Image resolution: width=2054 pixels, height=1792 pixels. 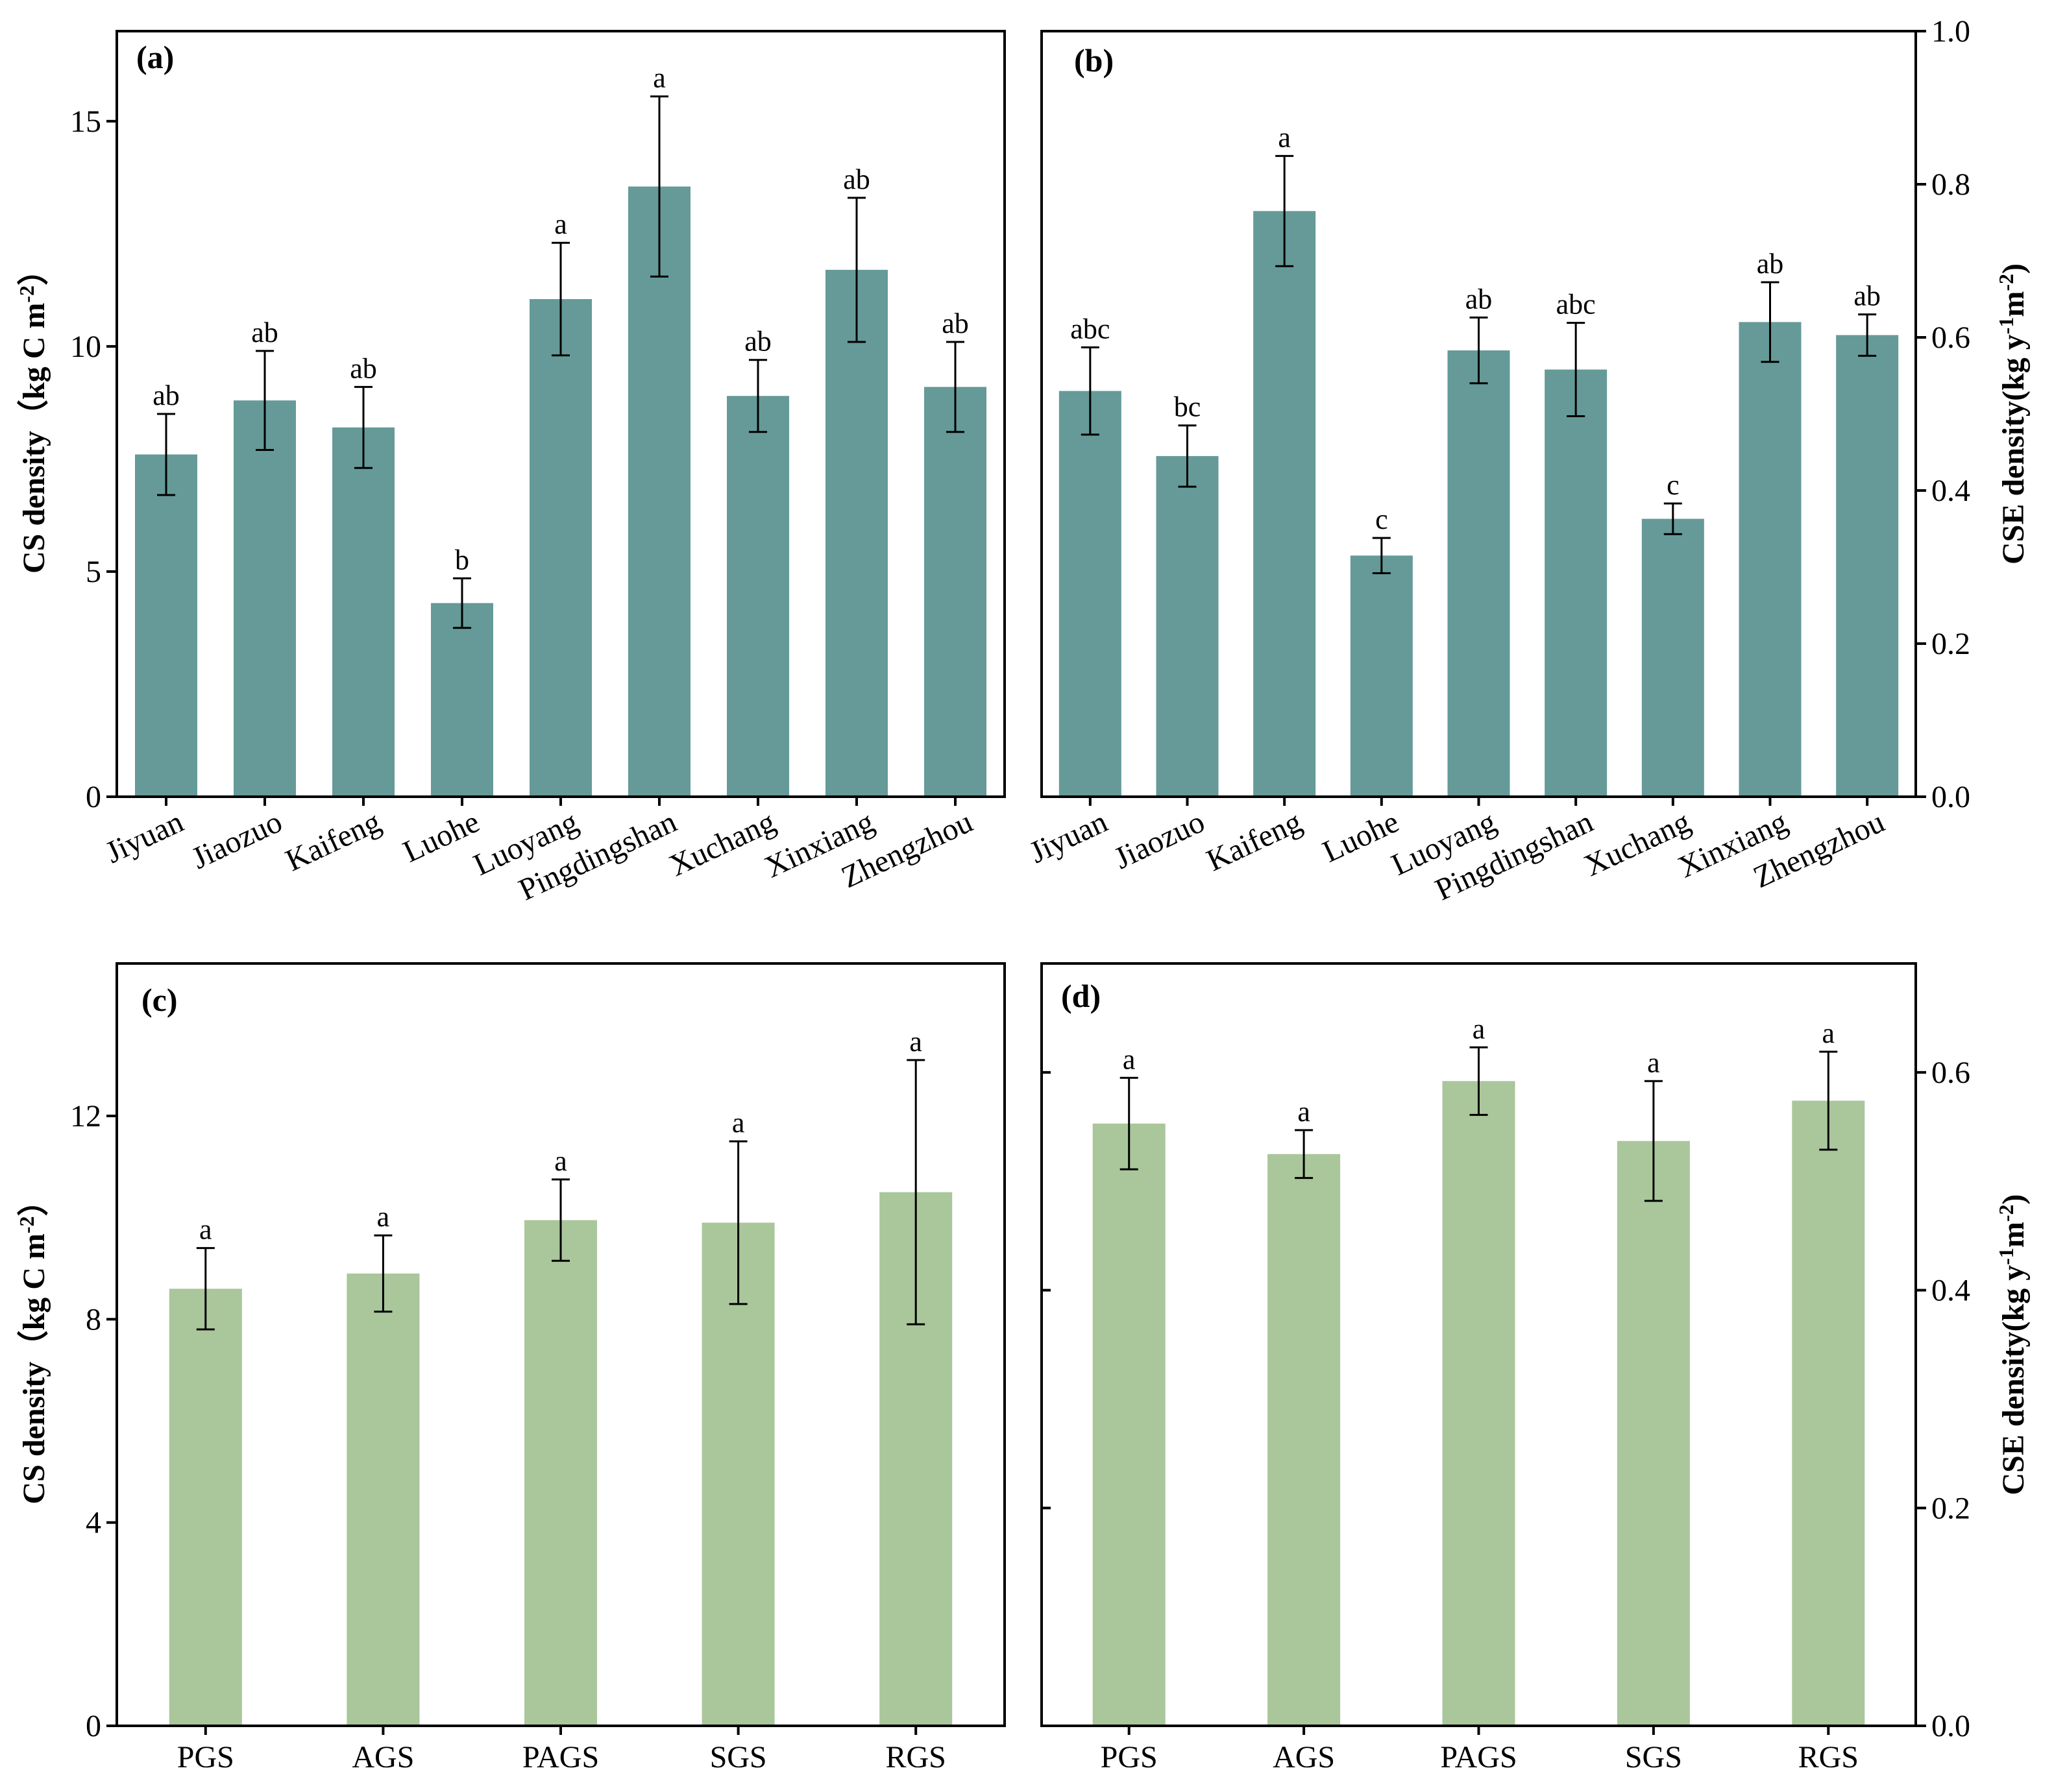 What do you see at coordinates (93, 572) in the screenshot?
I see `y-tick-label-a-1: 5` at bounding box center [93, 572].